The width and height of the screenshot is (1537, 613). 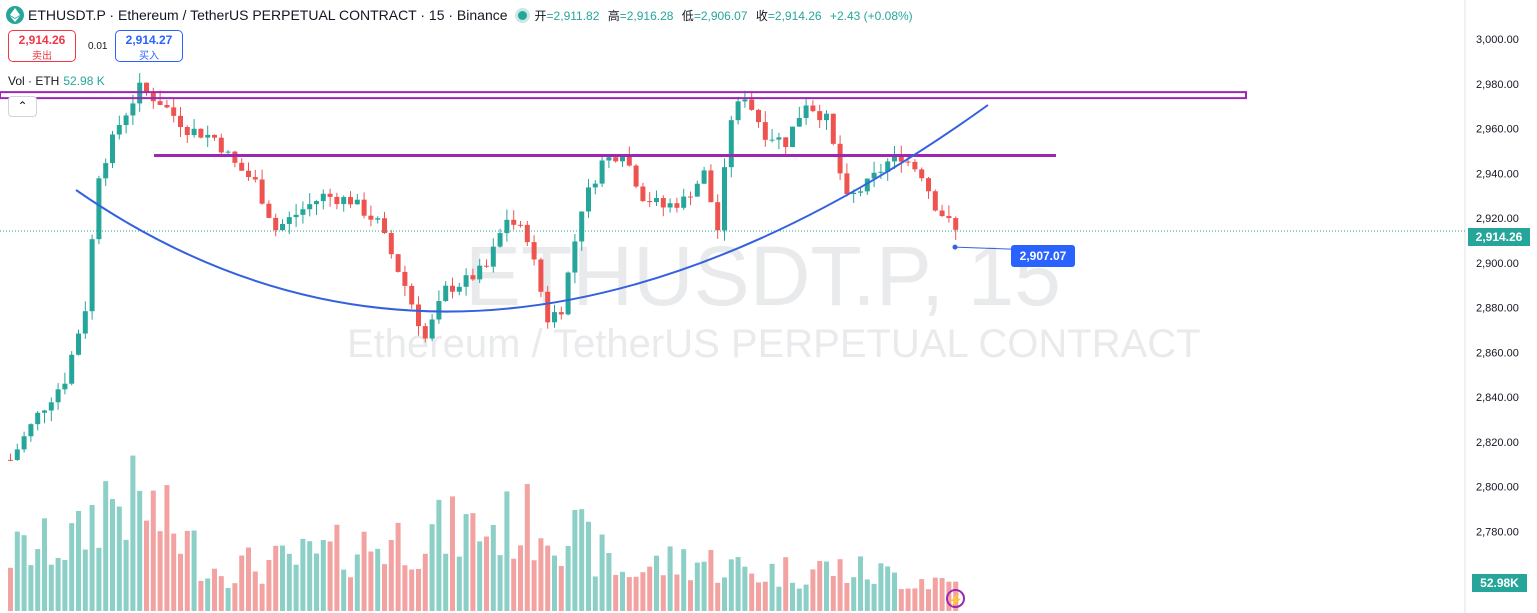 What do you see at coordinates (955, 598) in the screenshot?
I see `lightning-icon: ⚡` at bounding box center [955, 598].